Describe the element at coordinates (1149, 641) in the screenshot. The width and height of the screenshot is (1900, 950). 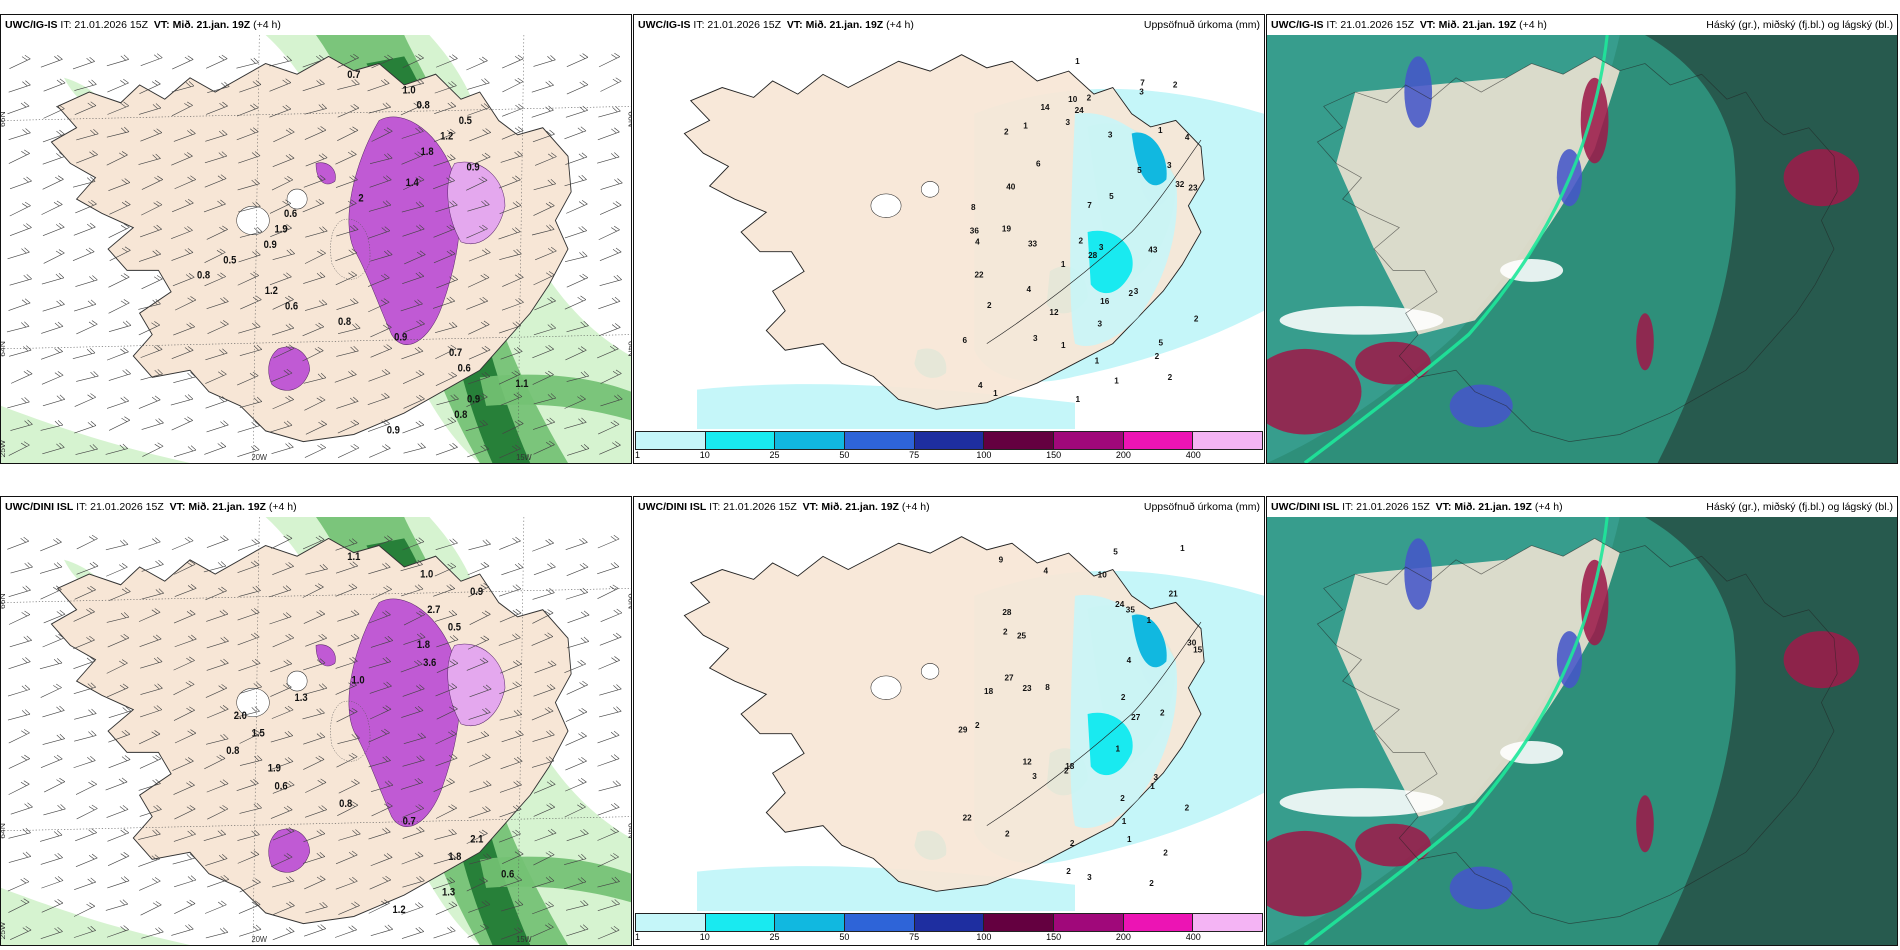
I see `precip-area-land` at that location.